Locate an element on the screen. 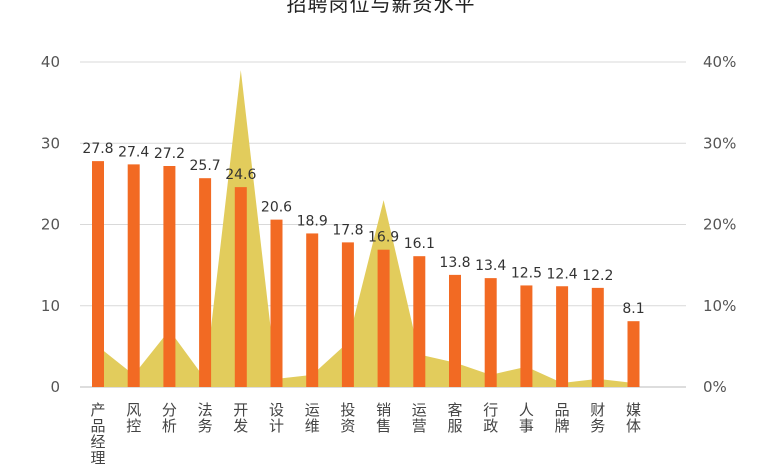 The image size is (762, 469). category-char: 营 is located at coordinates (419, 426).